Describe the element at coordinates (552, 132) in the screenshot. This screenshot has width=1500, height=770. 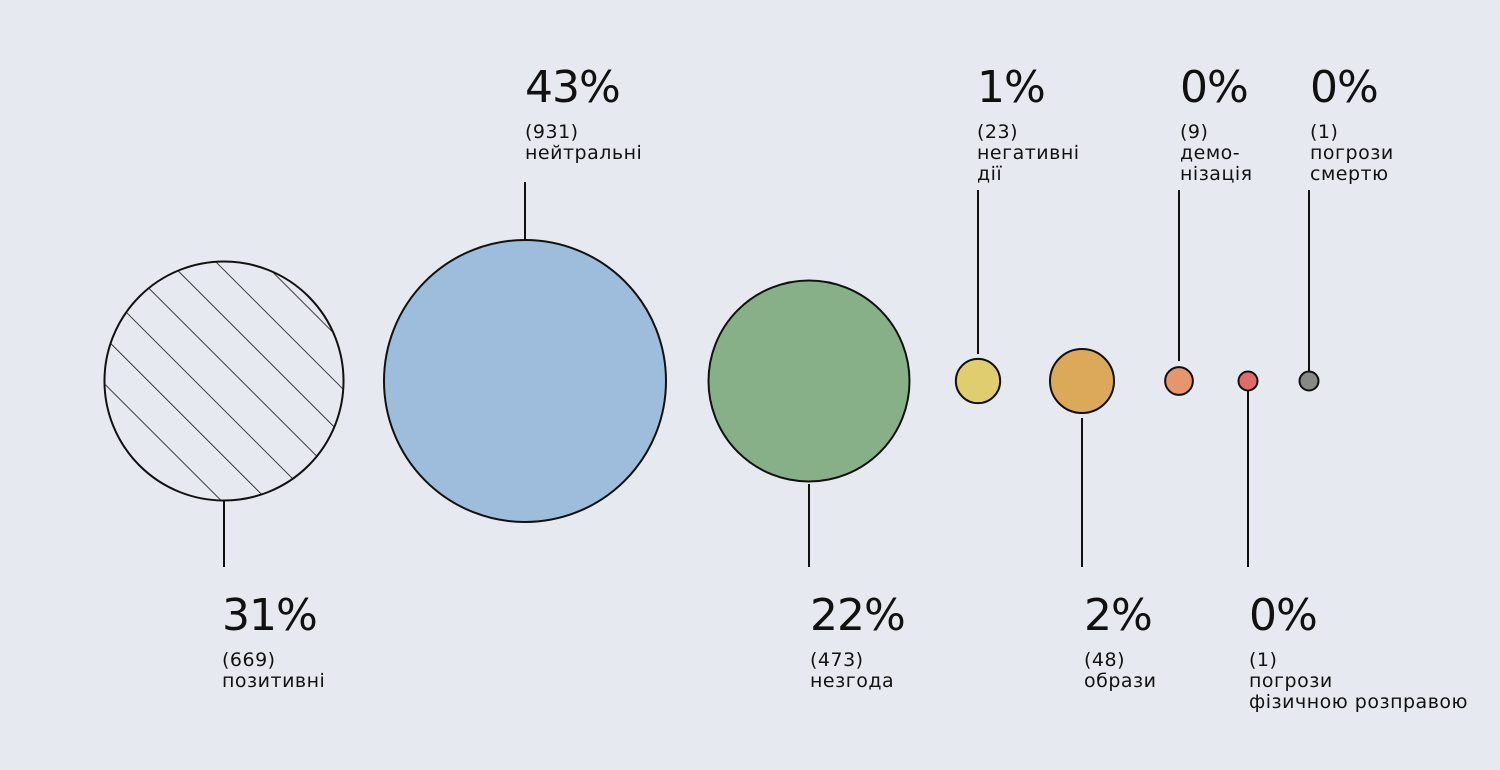
I see `count-label: (931)` at that location.